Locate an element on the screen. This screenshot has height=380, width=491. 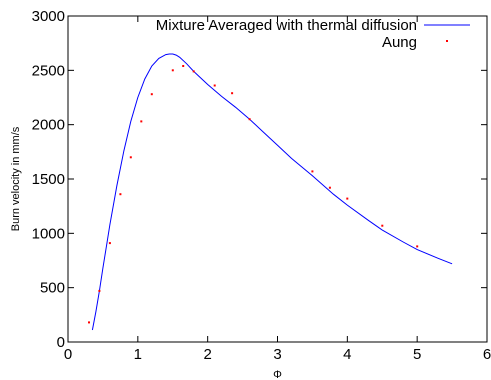
y-tick-label: 1000 is located at coordinates (48, 233).